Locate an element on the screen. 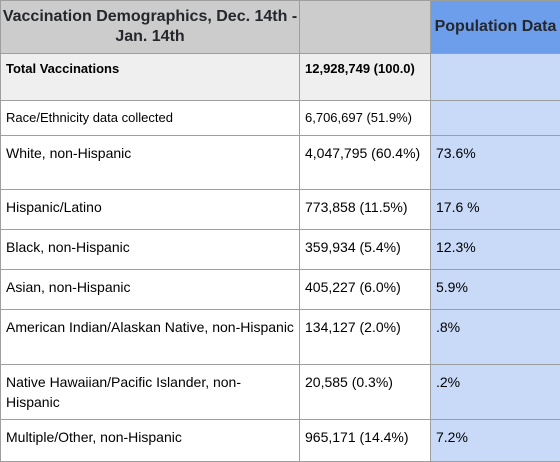 The width and height of the screenshot is (560, 462). table-row: Black, non-Hispanic 359,934 (5.4%) 12.3% is located at coordinates (280, 250).